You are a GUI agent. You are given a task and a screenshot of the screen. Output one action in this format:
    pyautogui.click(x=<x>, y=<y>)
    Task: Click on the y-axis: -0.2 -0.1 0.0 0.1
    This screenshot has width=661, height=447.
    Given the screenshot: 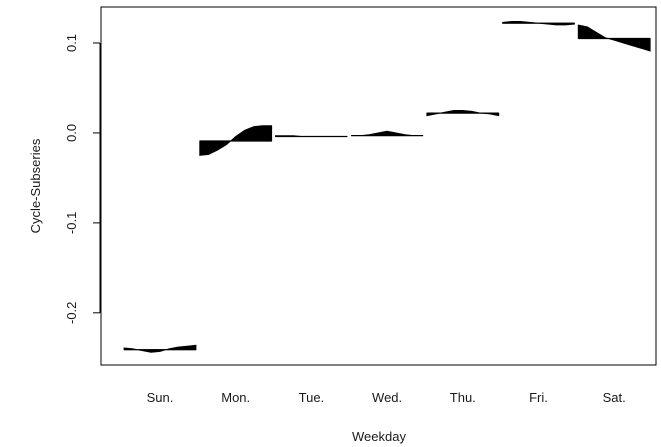 What is the action you would take?
    pyautogui.click(x=82, y=179)
    